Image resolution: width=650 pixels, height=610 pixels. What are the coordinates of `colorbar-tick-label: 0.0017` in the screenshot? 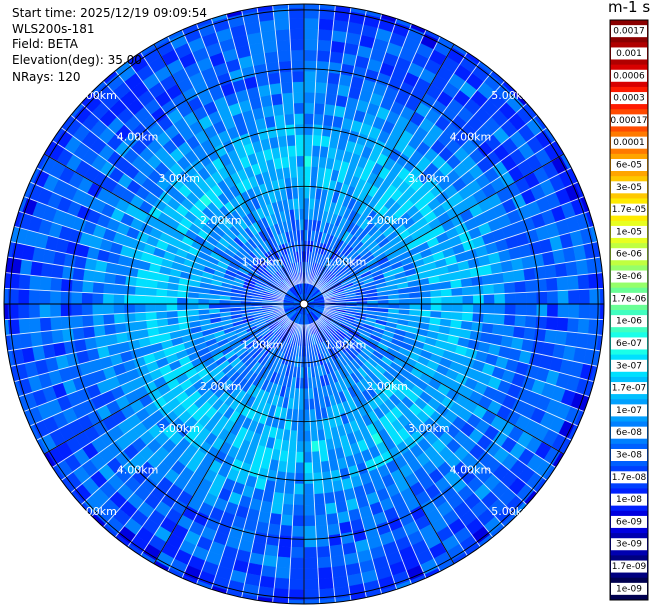 It's located at (629, 32).